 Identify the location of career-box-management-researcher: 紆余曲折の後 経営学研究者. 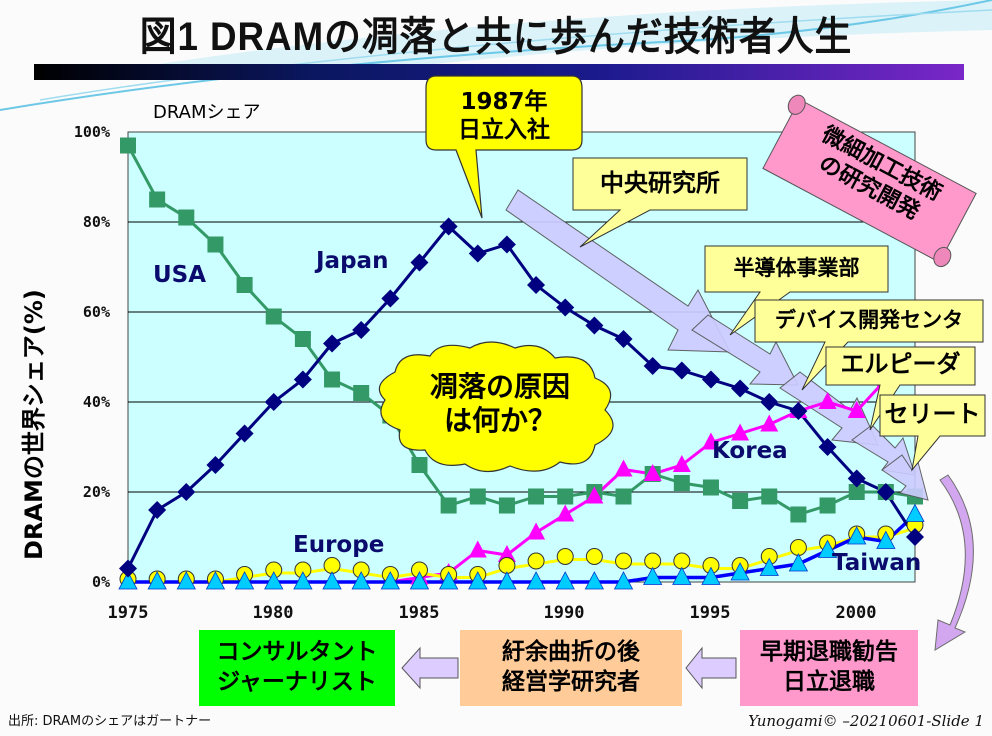
(571, 668).